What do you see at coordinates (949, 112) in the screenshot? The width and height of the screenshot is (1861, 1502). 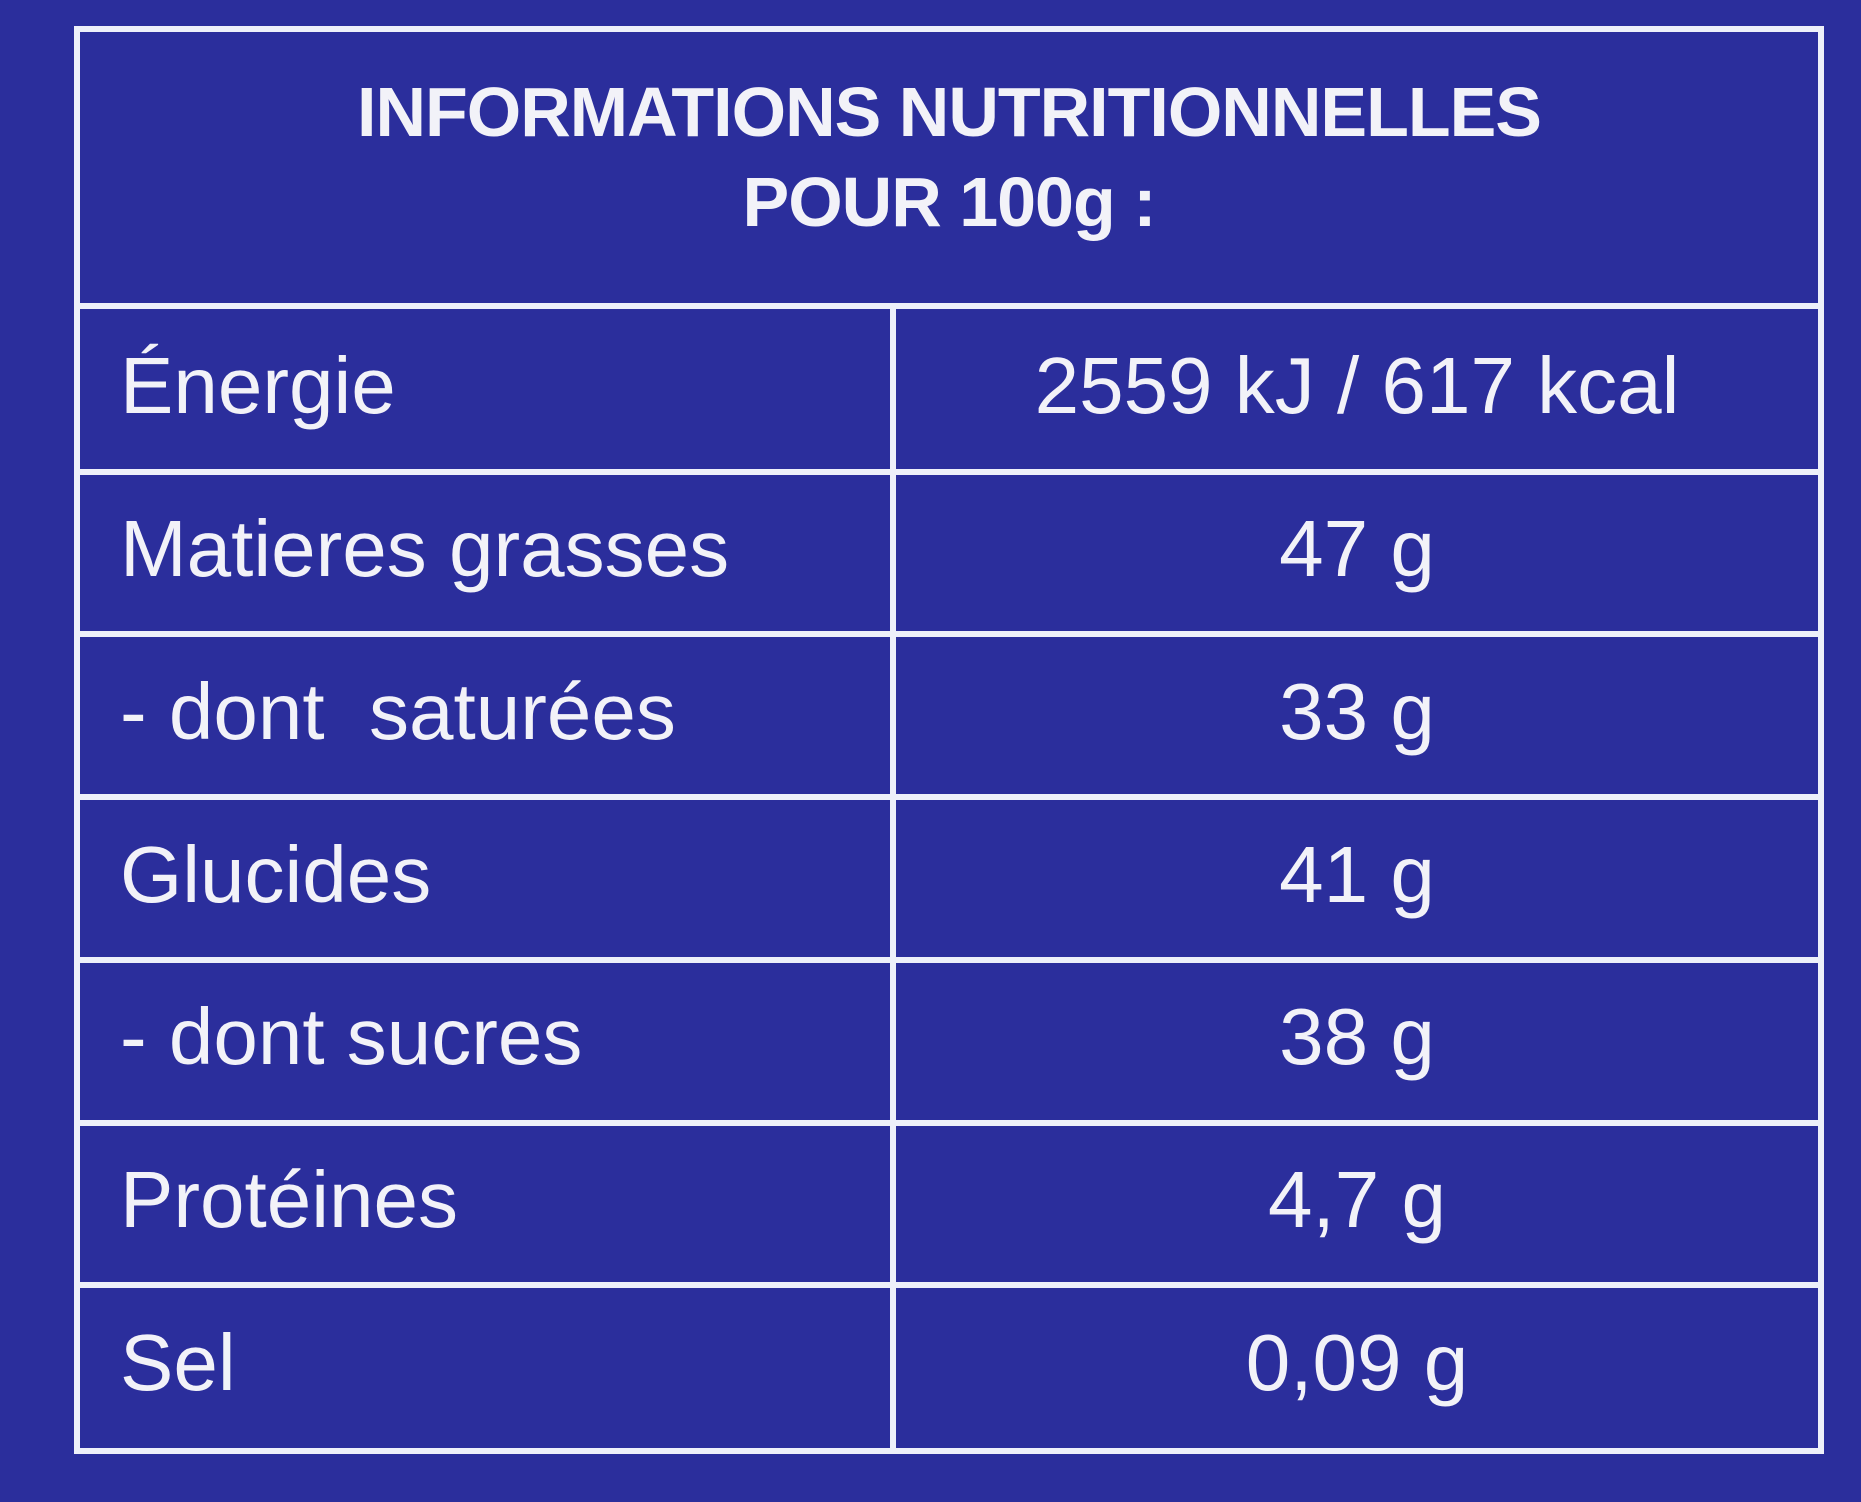 I see `table-title: INFORMATIONS NUTRITIONNELLES` at bounding box center [949, 112].